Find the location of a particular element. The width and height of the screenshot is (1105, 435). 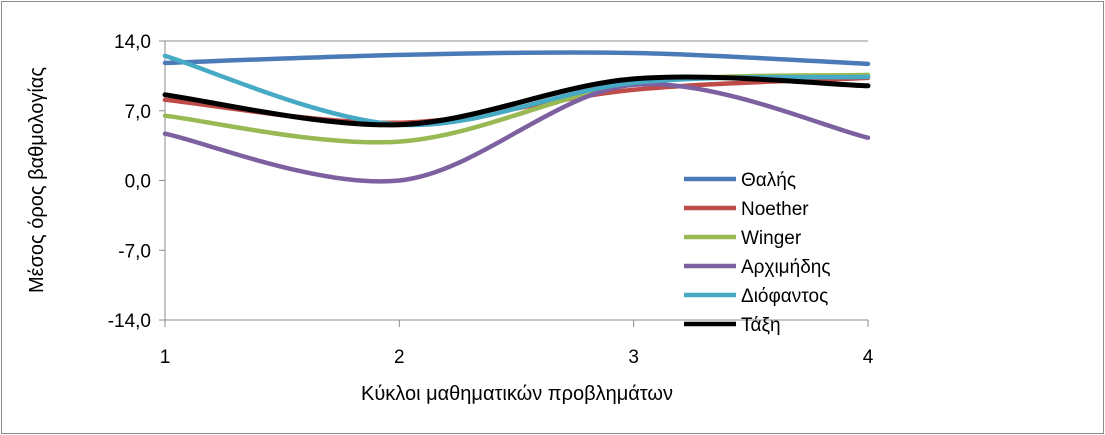

legend: Θαλής Noether Winger Αρχιμήδης Διόφαντος Τάξη is located at coordinates (757, 253).